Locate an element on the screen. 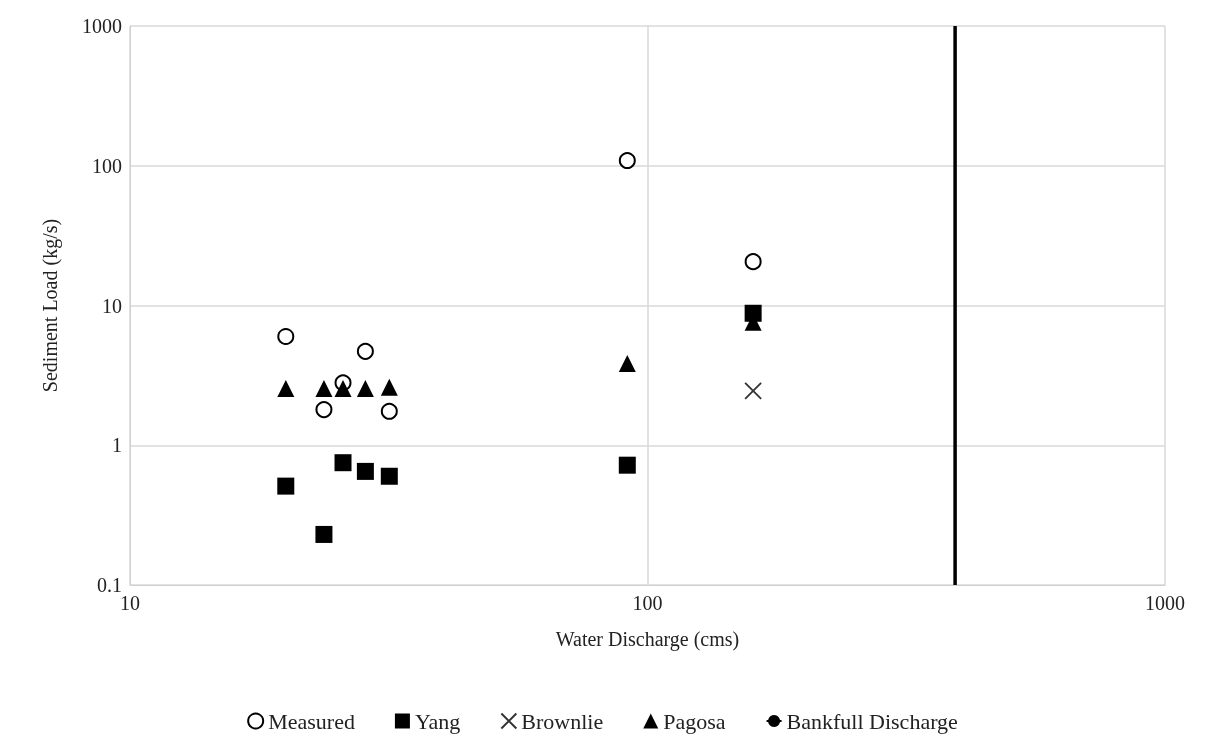 The image size is (1205, 753). x-tick-label: 10 is located at coordinates (130, 603).